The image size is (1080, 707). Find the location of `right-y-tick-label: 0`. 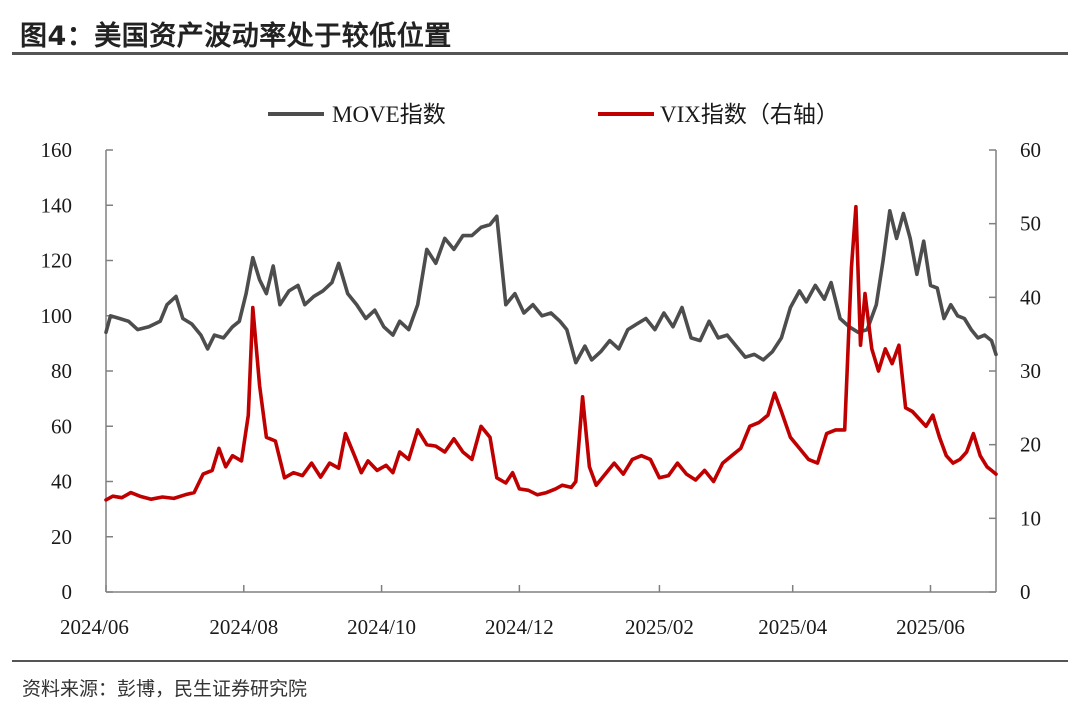

right-y-tick-label: 0 is located at coordinates (1025, 592).